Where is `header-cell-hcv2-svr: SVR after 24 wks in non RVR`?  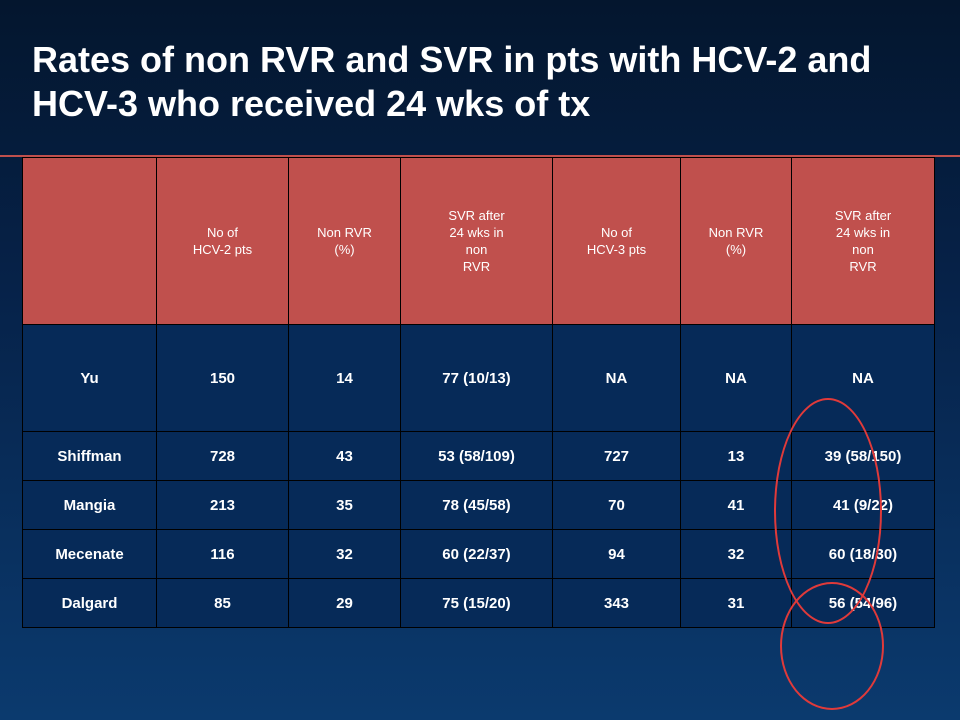
header-cell-hcv2-svr: SVR after 24 wks in non RVR is located at coordinates (476, 241).